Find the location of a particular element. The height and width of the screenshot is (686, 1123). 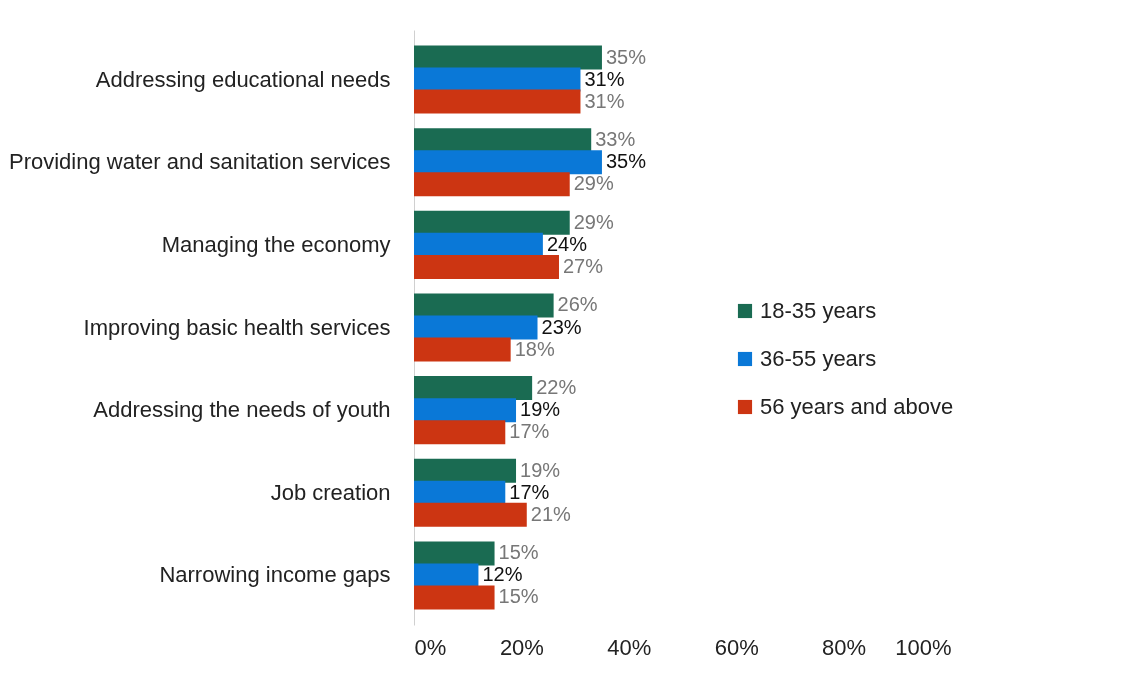

legend-label: 56 years and above is located at coordinates (857, 406).